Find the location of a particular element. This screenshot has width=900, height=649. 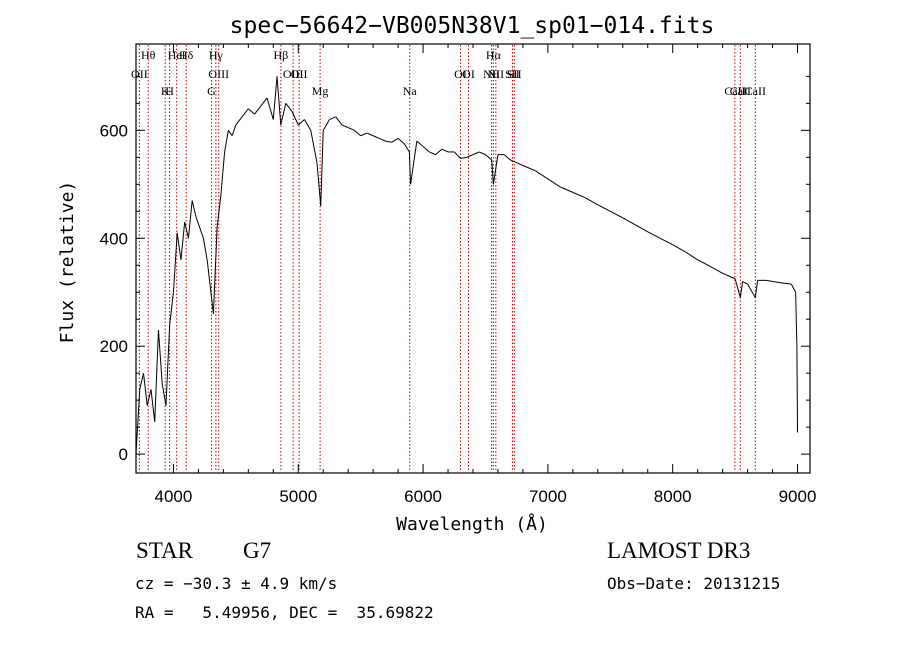

spectral-line-label: Na is located at coordinates (410, 91).